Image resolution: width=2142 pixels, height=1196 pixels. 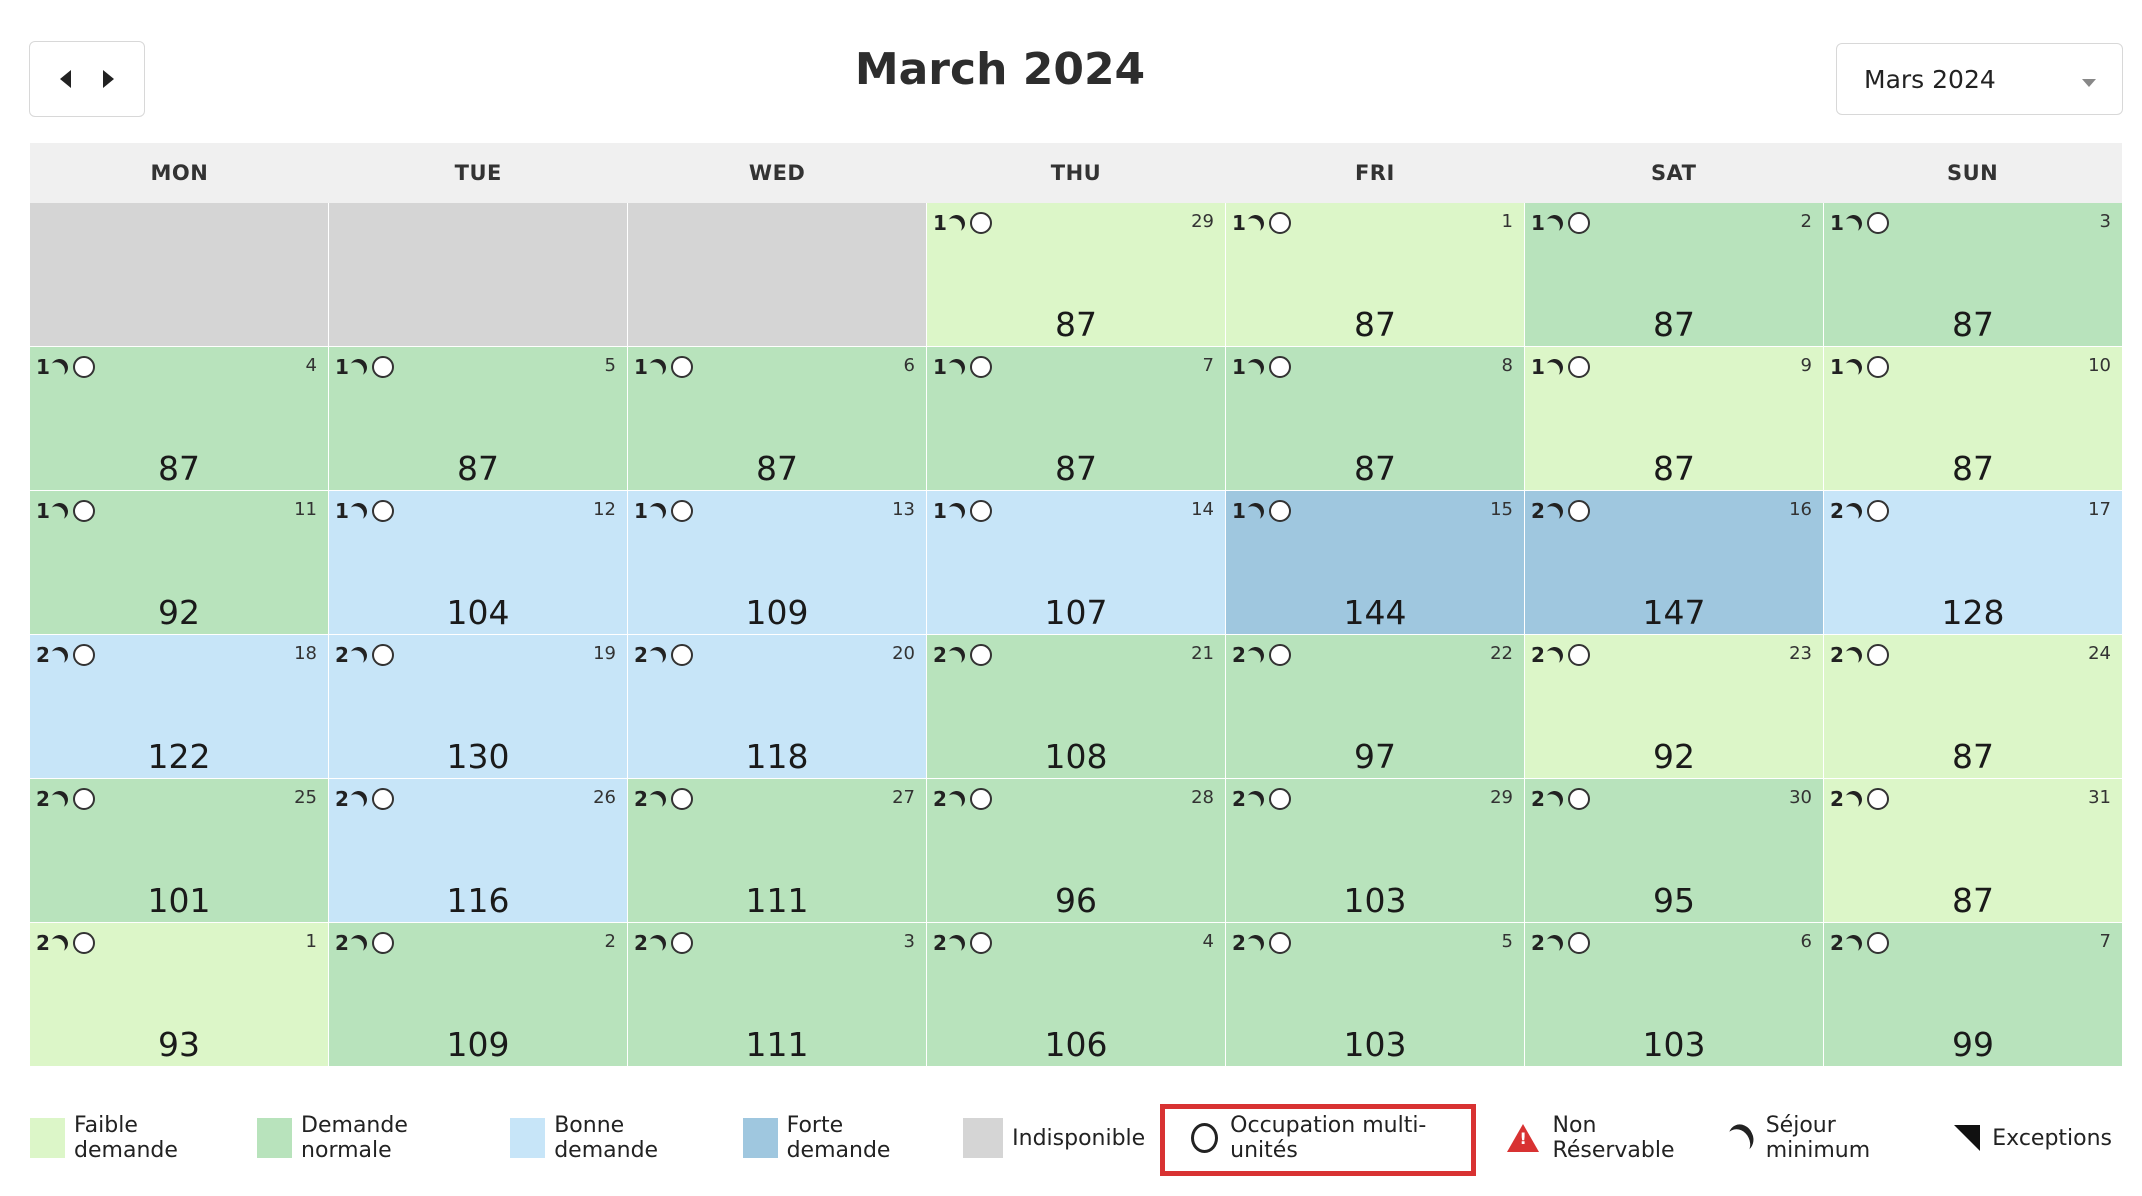 What do you see at coordinates (1076, 995) in the screenshot?
I see `calendar-day: 2 4 106` at bounding box center [1076, 995].